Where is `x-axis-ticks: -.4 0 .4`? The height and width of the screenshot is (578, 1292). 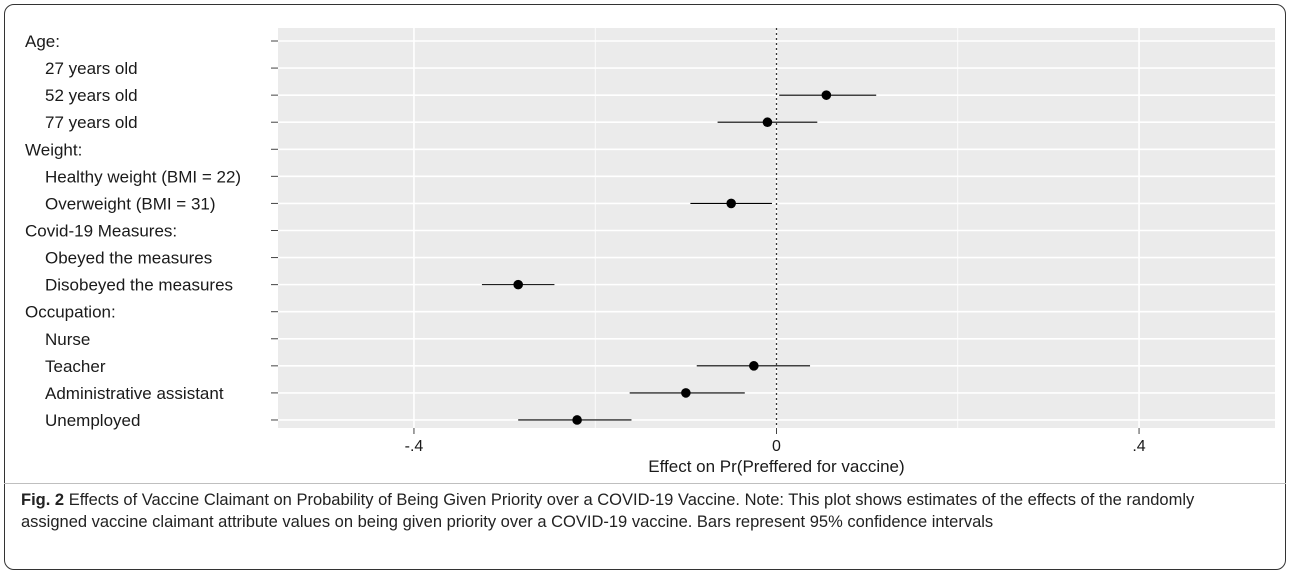 x-axis-ticks: -.4 0 .4 is located at coordinates (775, 441).